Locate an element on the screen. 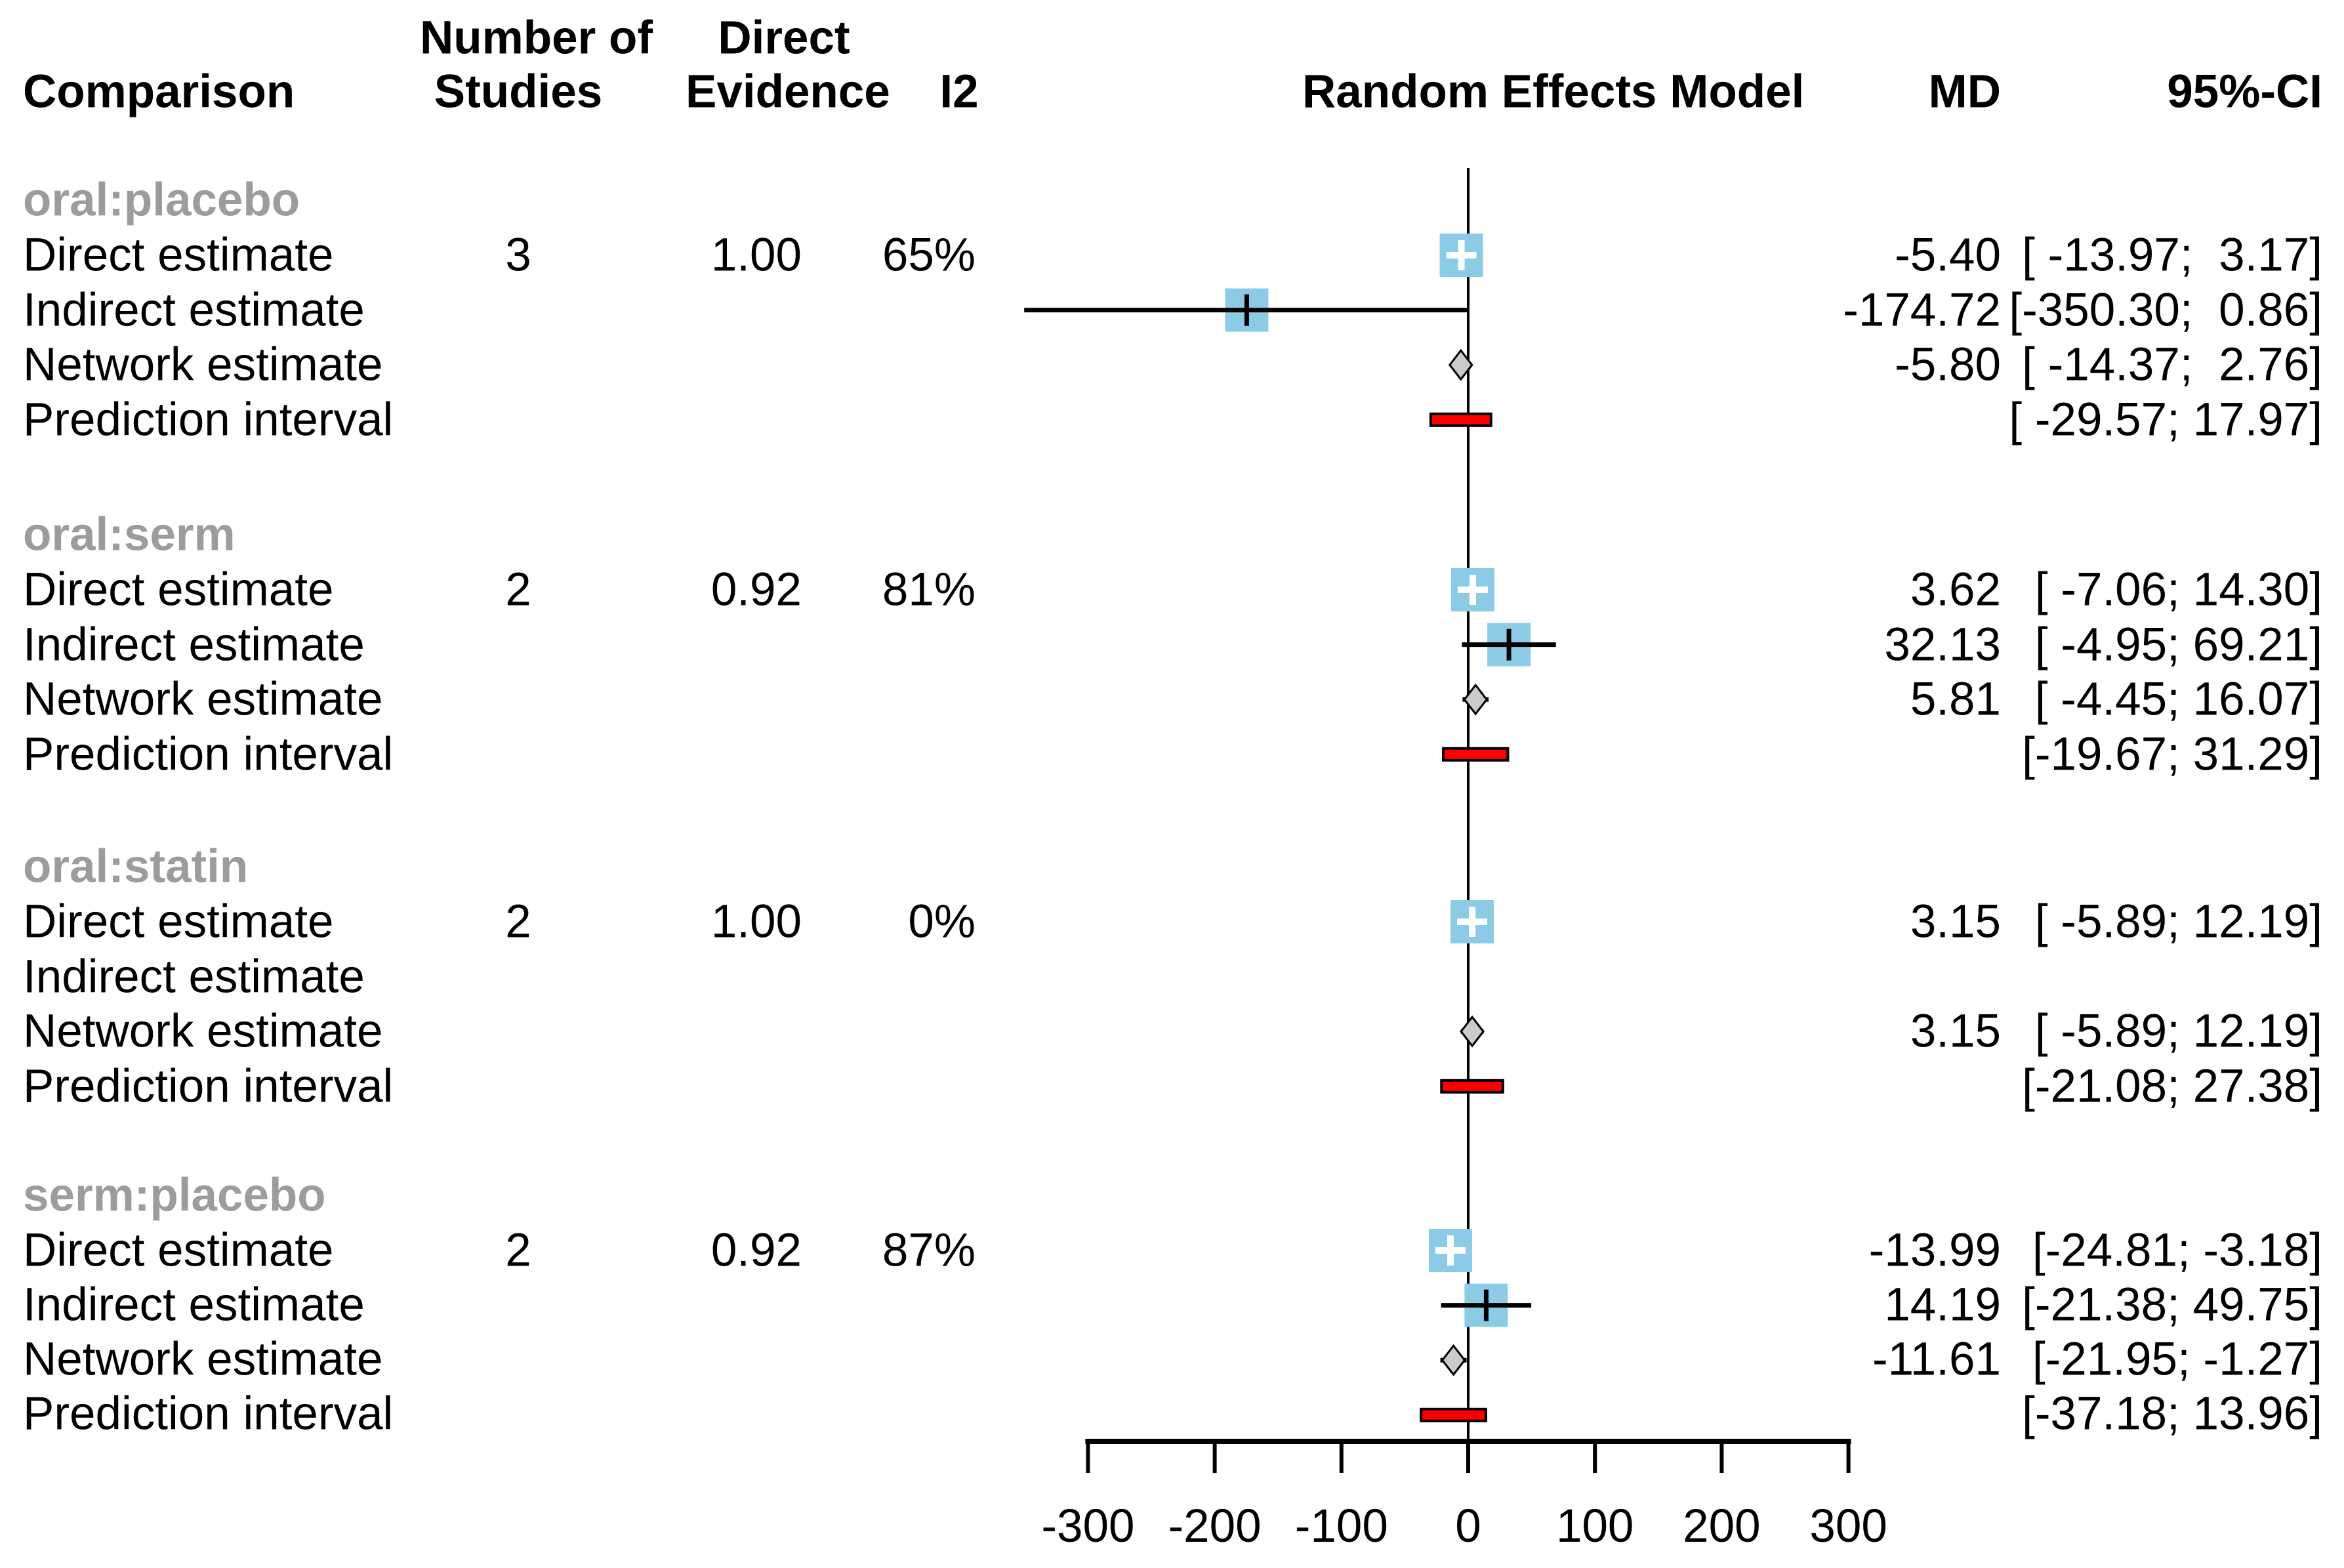  i2-value: 65% is located at coordinates (929, 255).